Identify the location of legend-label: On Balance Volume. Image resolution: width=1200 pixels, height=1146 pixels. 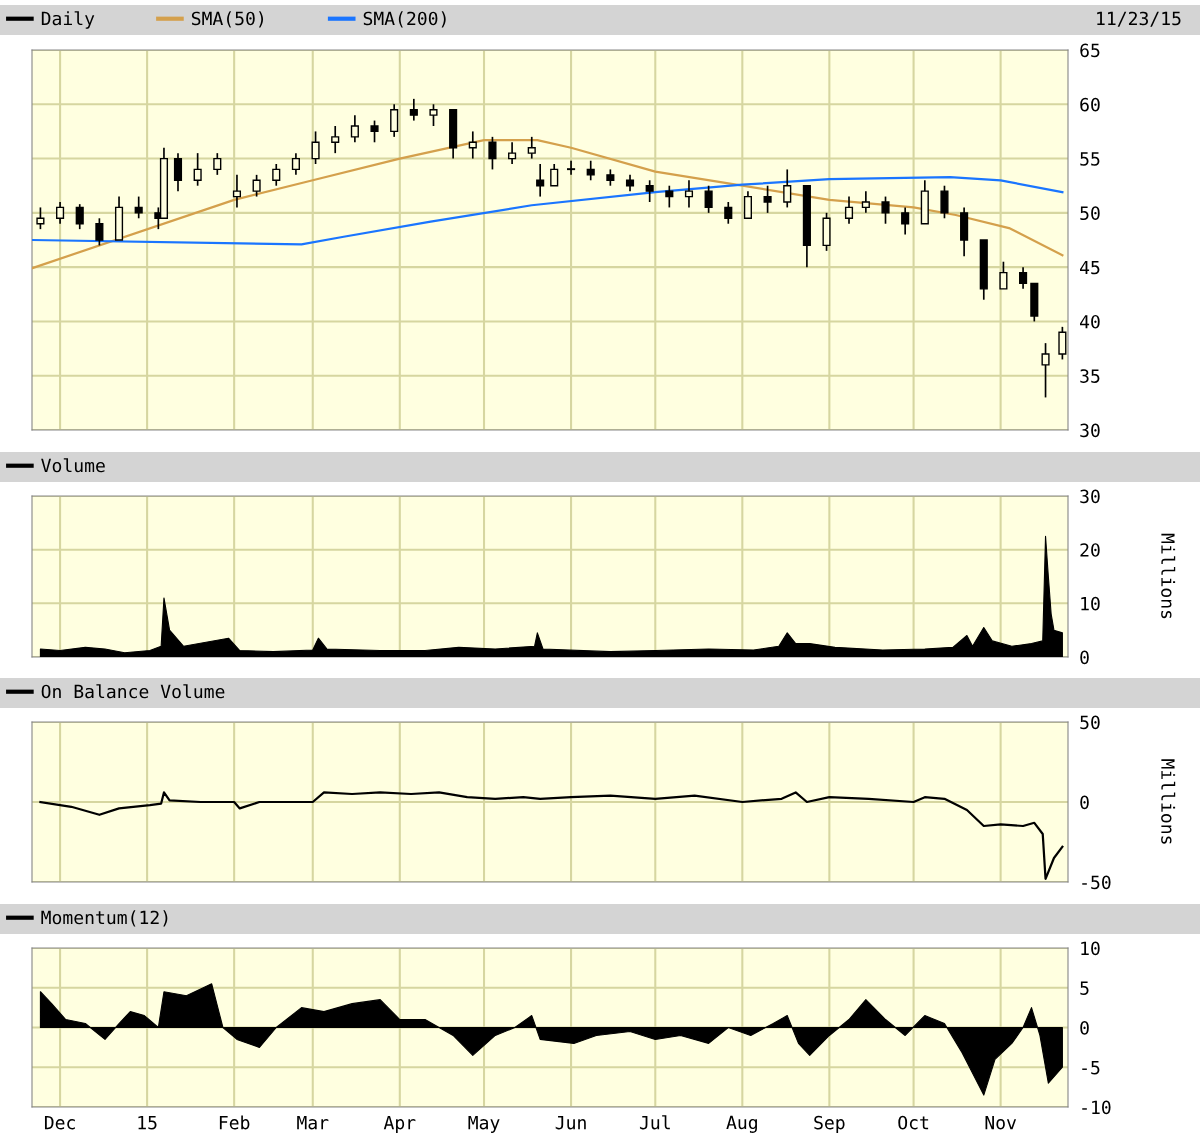
(133, 691).